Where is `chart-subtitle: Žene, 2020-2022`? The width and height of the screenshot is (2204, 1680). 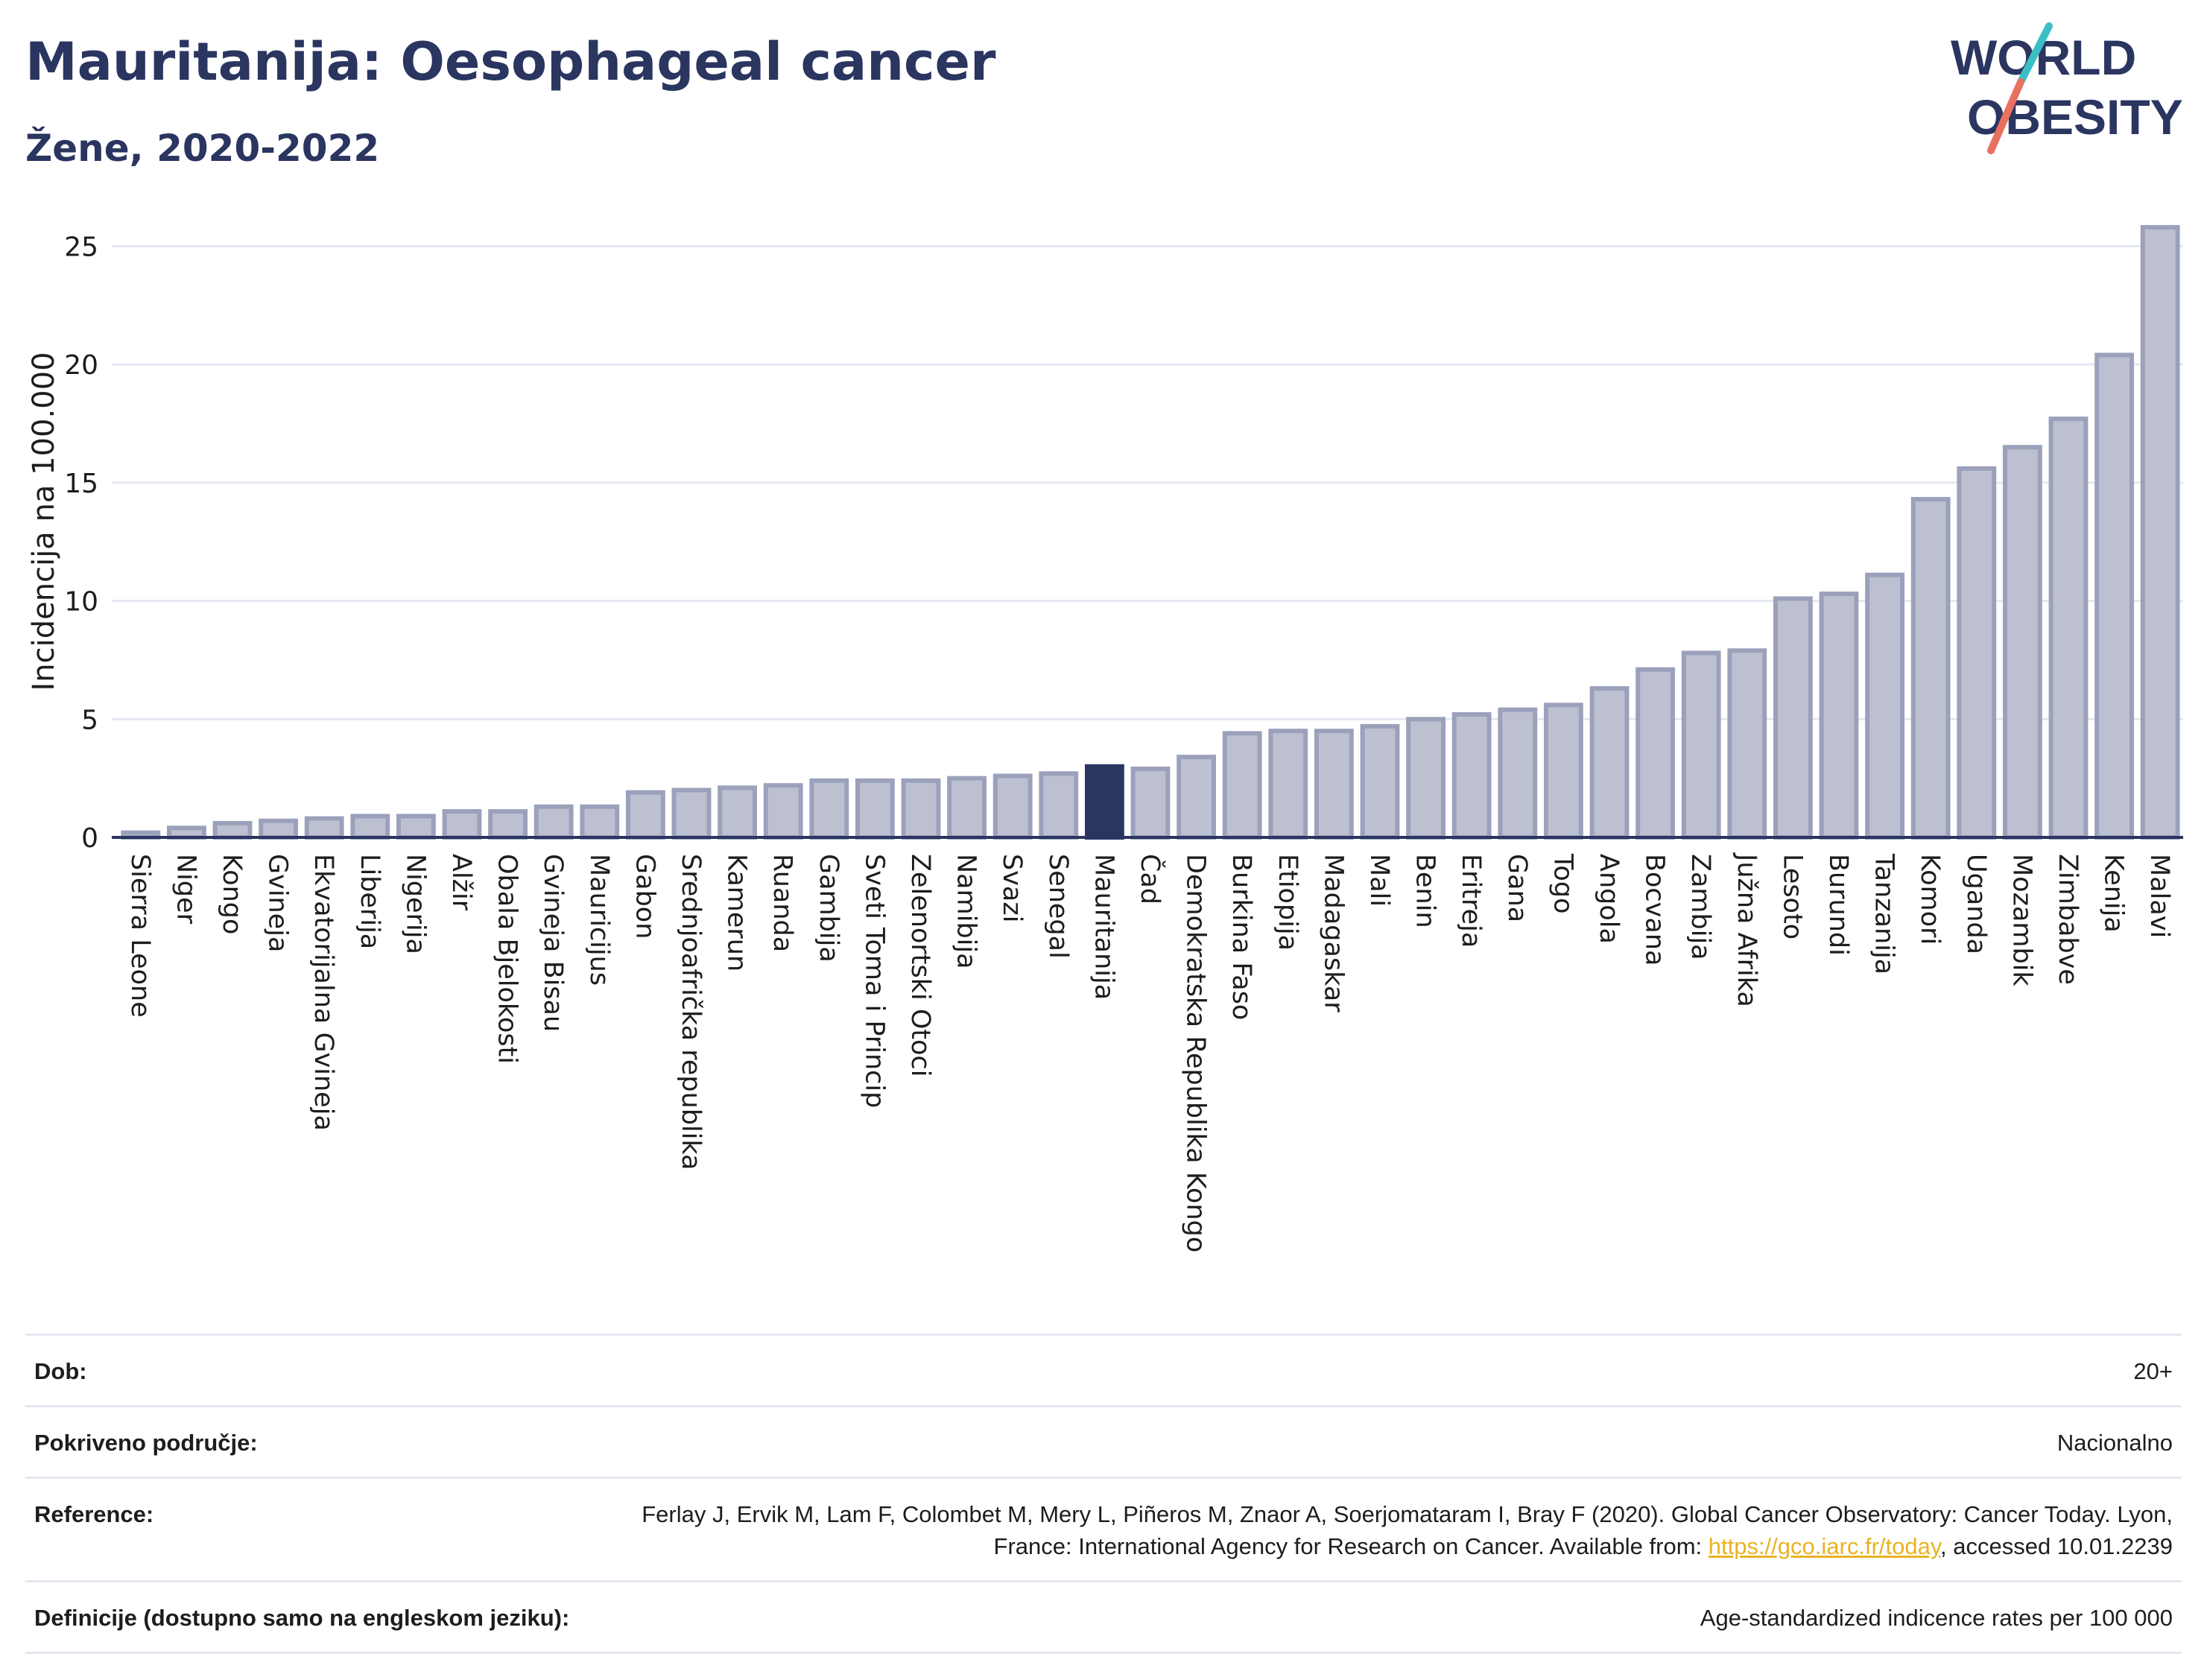 chart-subtitle: Žene, 2020-2022 is located at coordinates (203, 148).